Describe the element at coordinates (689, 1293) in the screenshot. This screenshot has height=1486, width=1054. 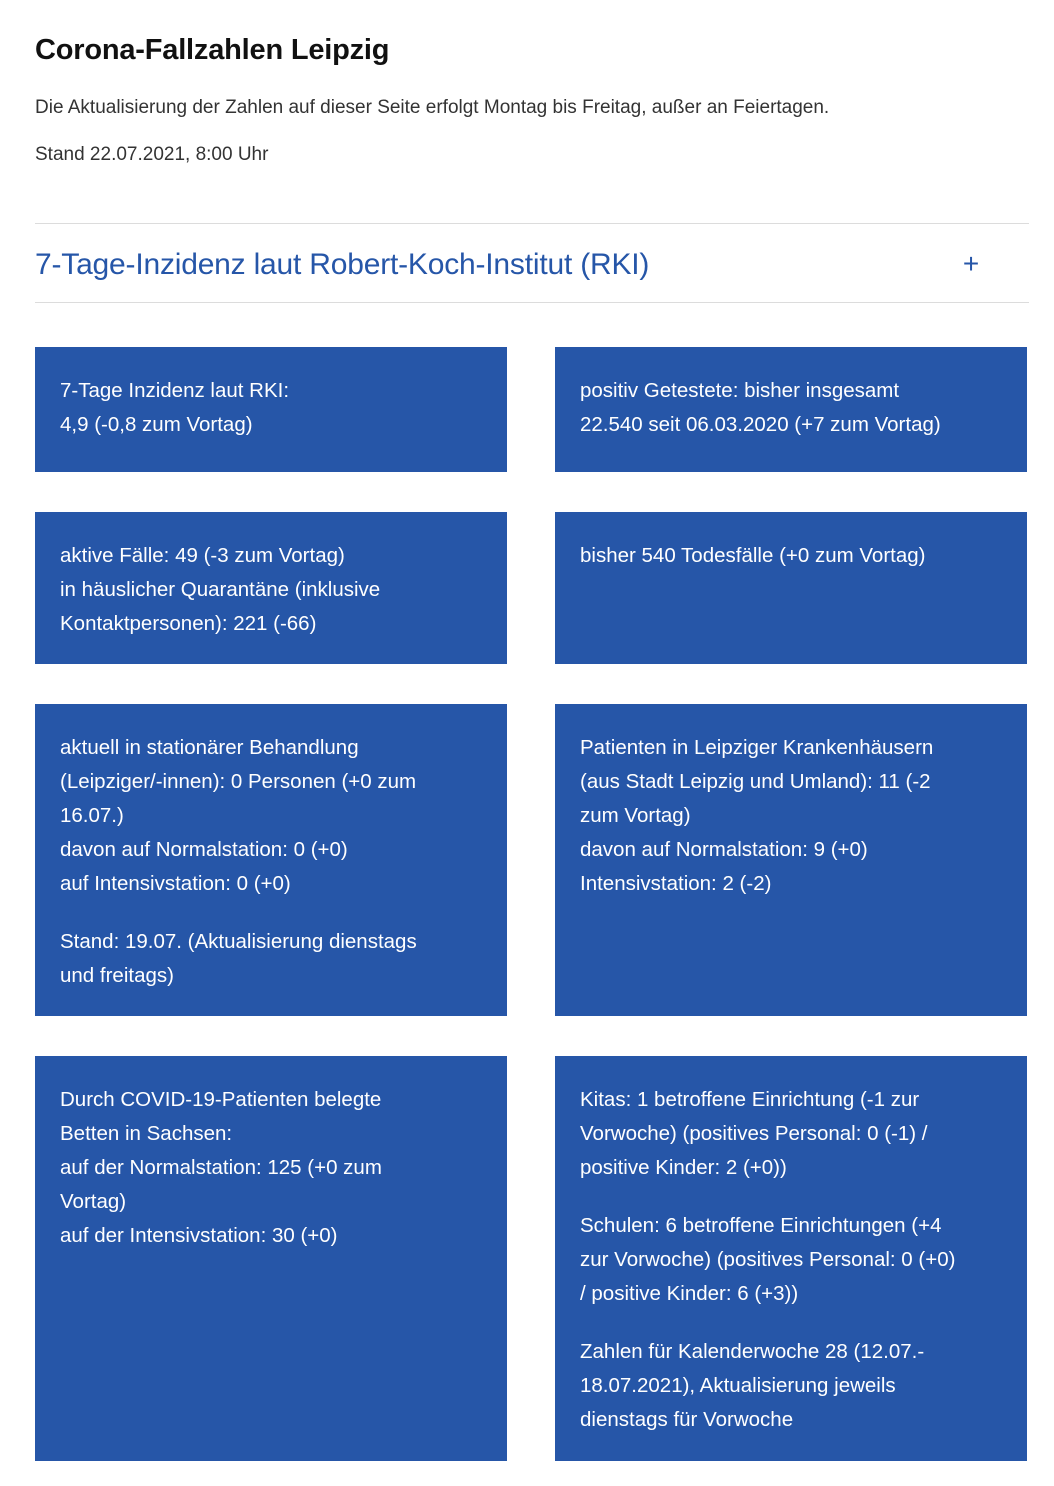
I see `schools-line: / positive Kinder: 6 (+3))` at that location.